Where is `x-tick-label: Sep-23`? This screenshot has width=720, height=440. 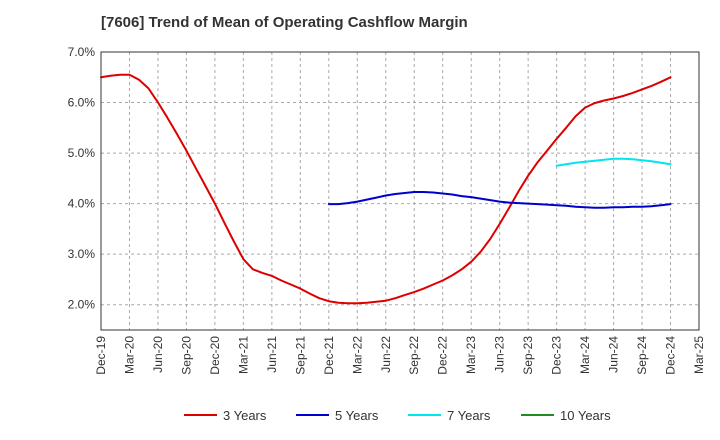
x-tick-label: Sep-23 is located at coordinates (528, 355).